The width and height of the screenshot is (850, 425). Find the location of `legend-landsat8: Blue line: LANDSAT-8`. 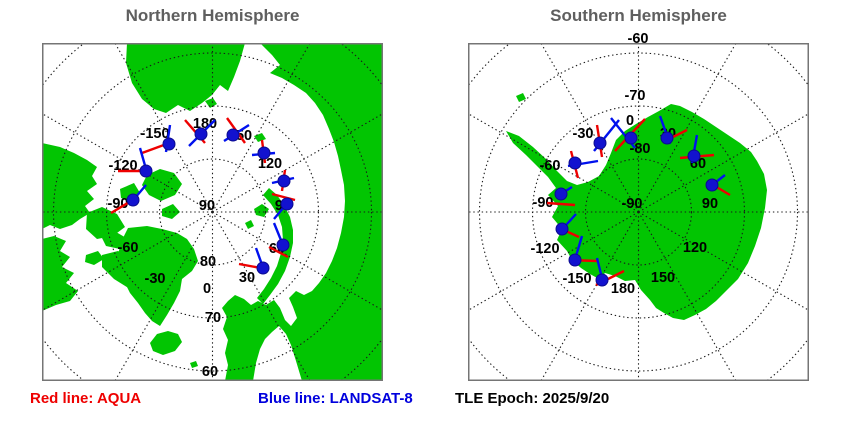

legend-landsat8: Blue line: LANDSAT-8 is located at coordinates (335, 398).